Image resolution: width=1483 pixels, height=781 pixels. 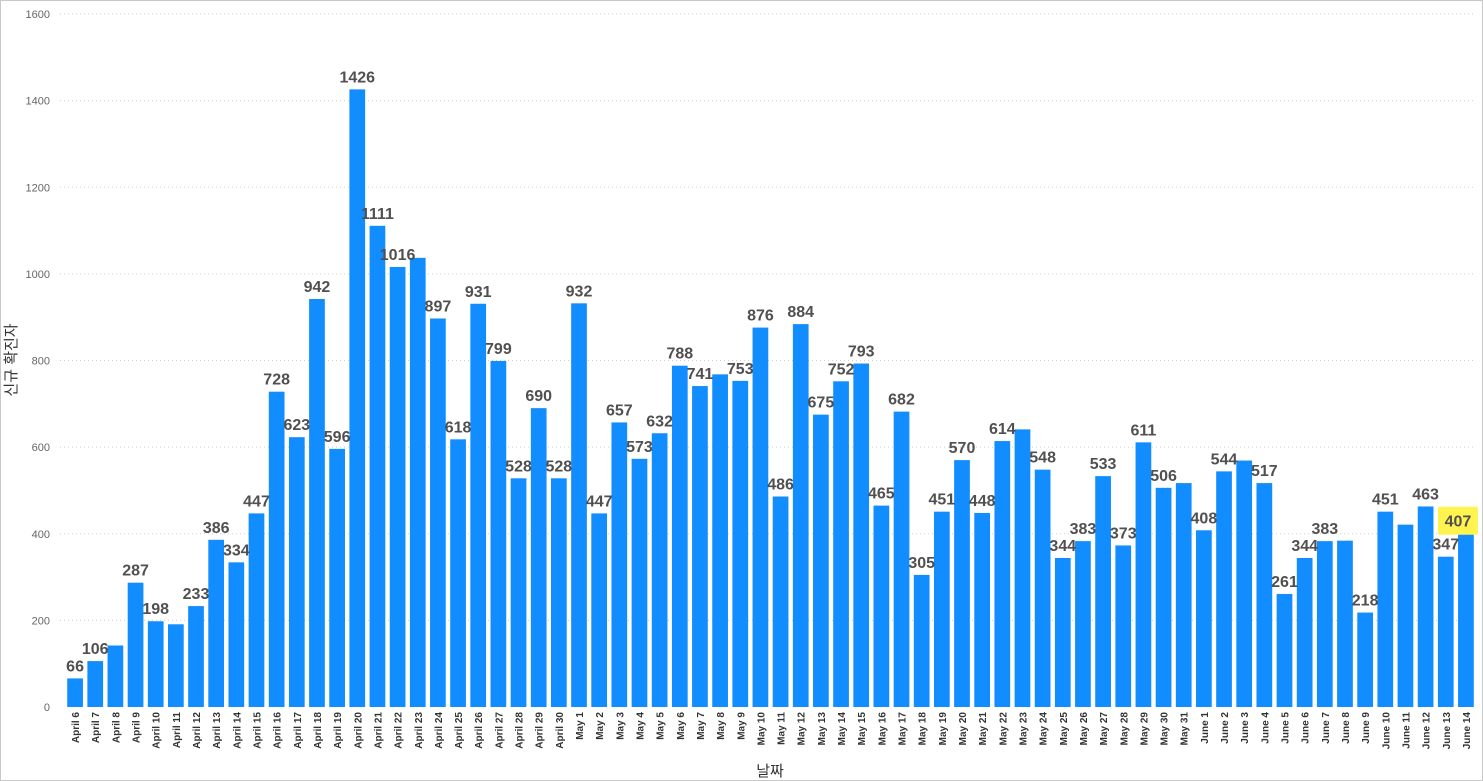 What do you see at coordinates (923, 729) in the screenshot?
I see `x-tick-label: May 18` at bounding box center [923, 729].